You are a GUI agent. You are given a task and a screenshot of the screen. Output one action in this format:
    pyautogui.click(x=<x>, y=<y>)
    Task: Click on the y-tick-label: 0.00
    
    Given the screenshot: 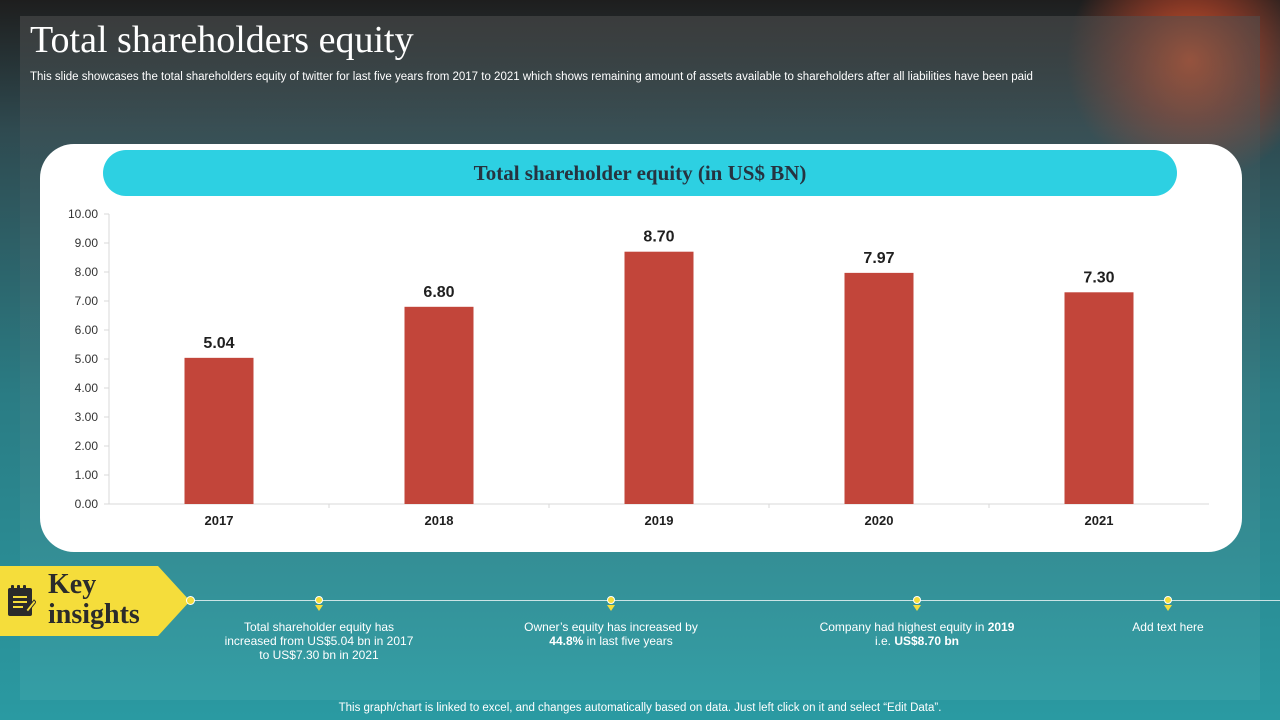 What is the action you would take?
    pyautogui.click(x=87, y=504)
    